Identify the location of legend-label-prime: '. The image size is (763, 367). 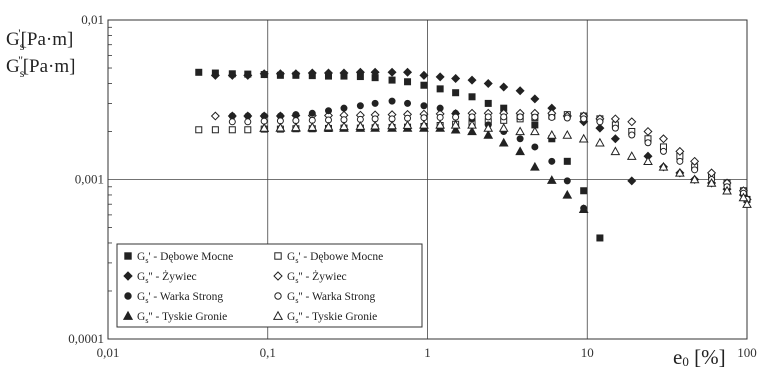
(149, 297).